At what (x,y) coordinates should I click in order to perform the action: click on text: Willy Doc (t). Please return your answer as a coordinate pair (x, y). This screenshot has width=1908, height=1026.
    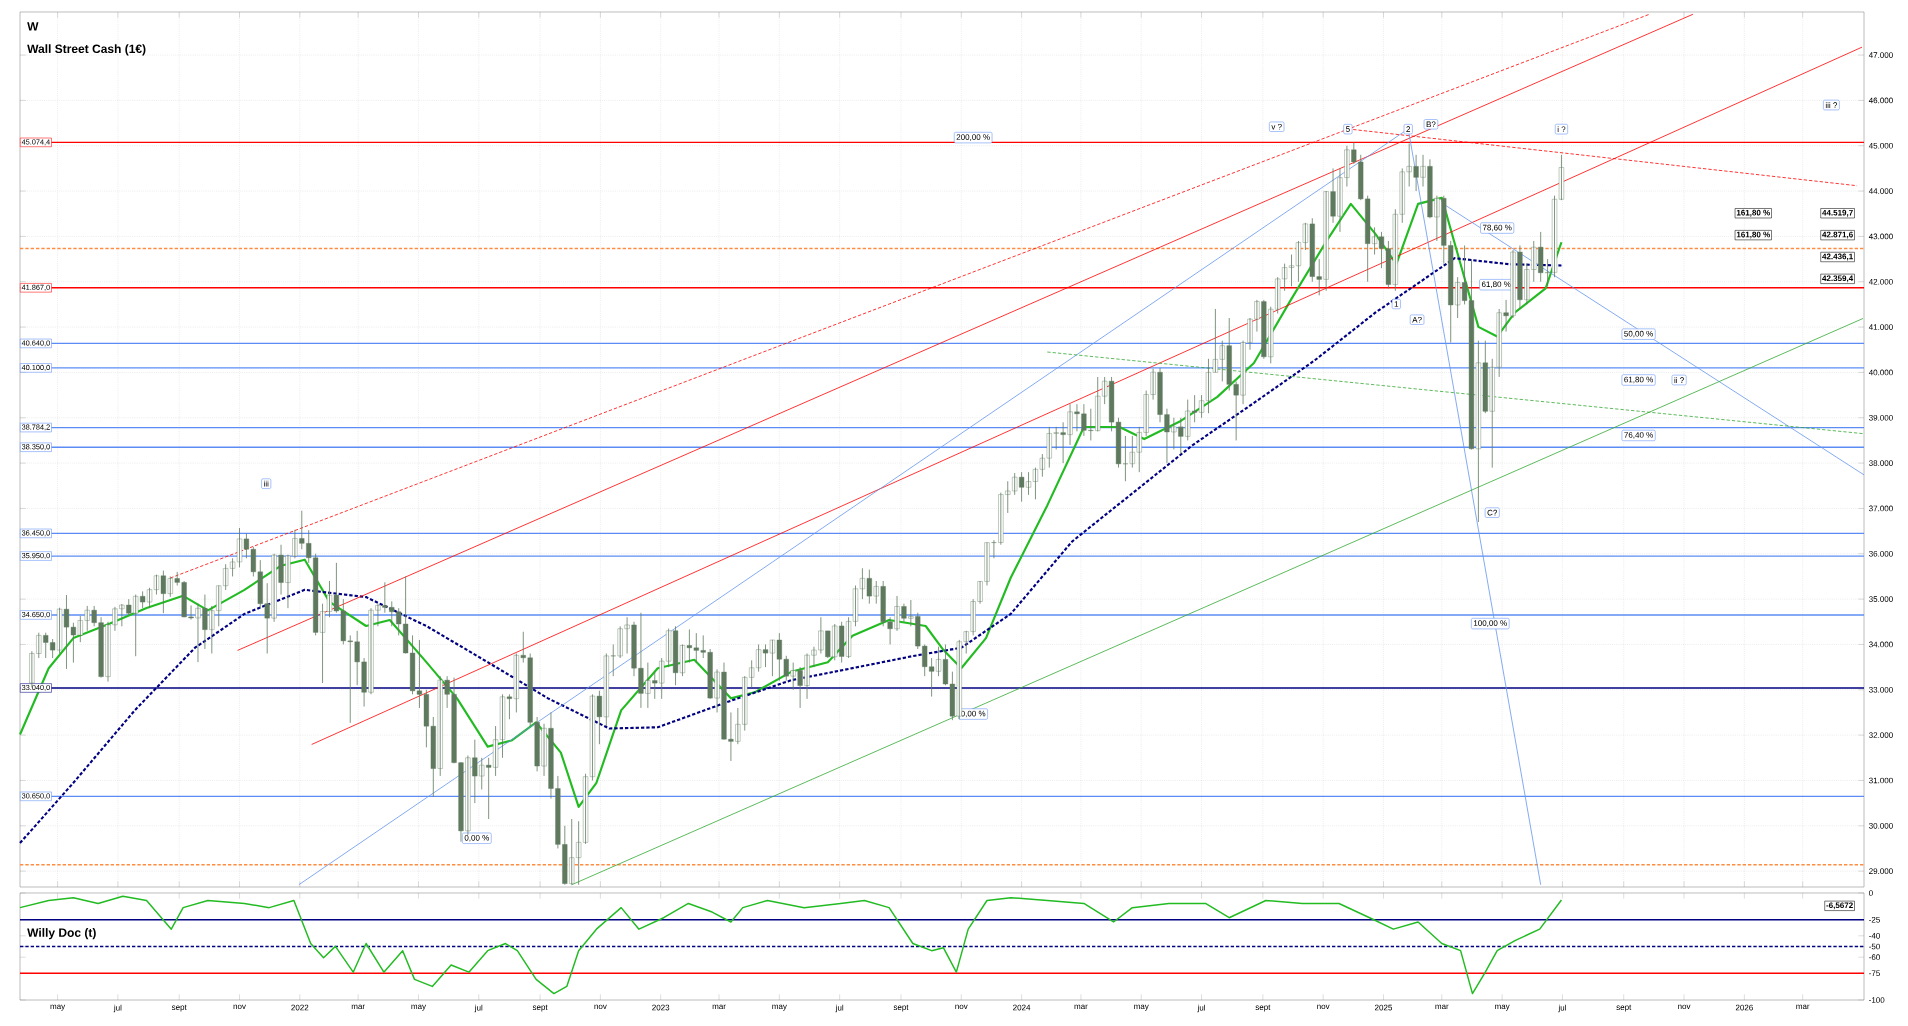
    Looking at the image, I should click on (61, 934).